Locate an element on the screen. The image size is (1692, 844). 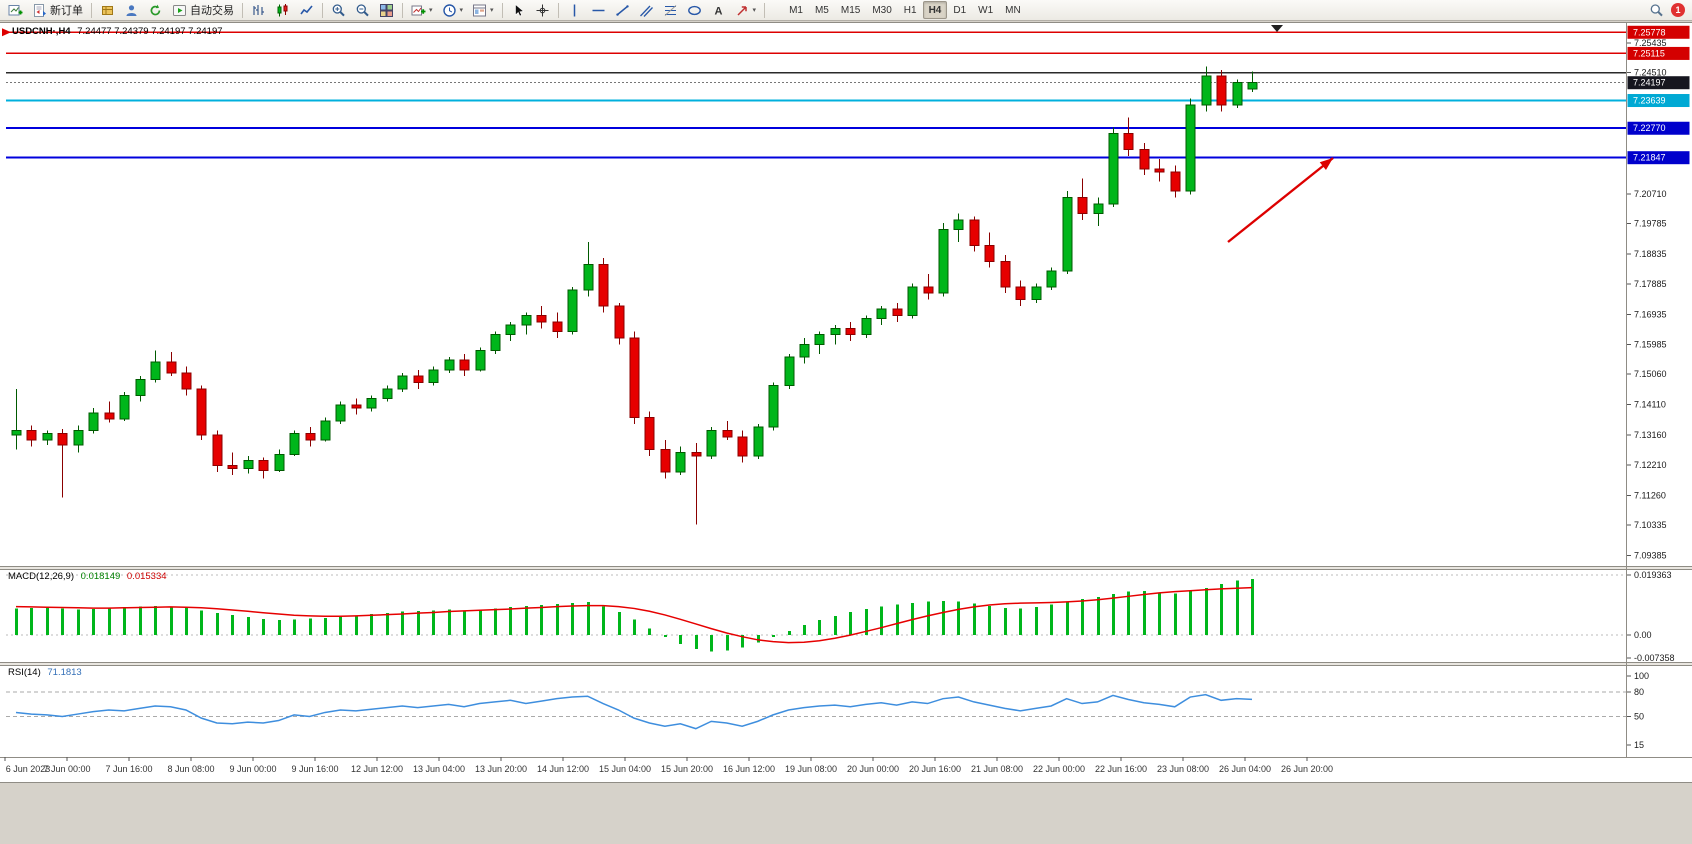
fibonacci-button is located at coordinates (670, 10).